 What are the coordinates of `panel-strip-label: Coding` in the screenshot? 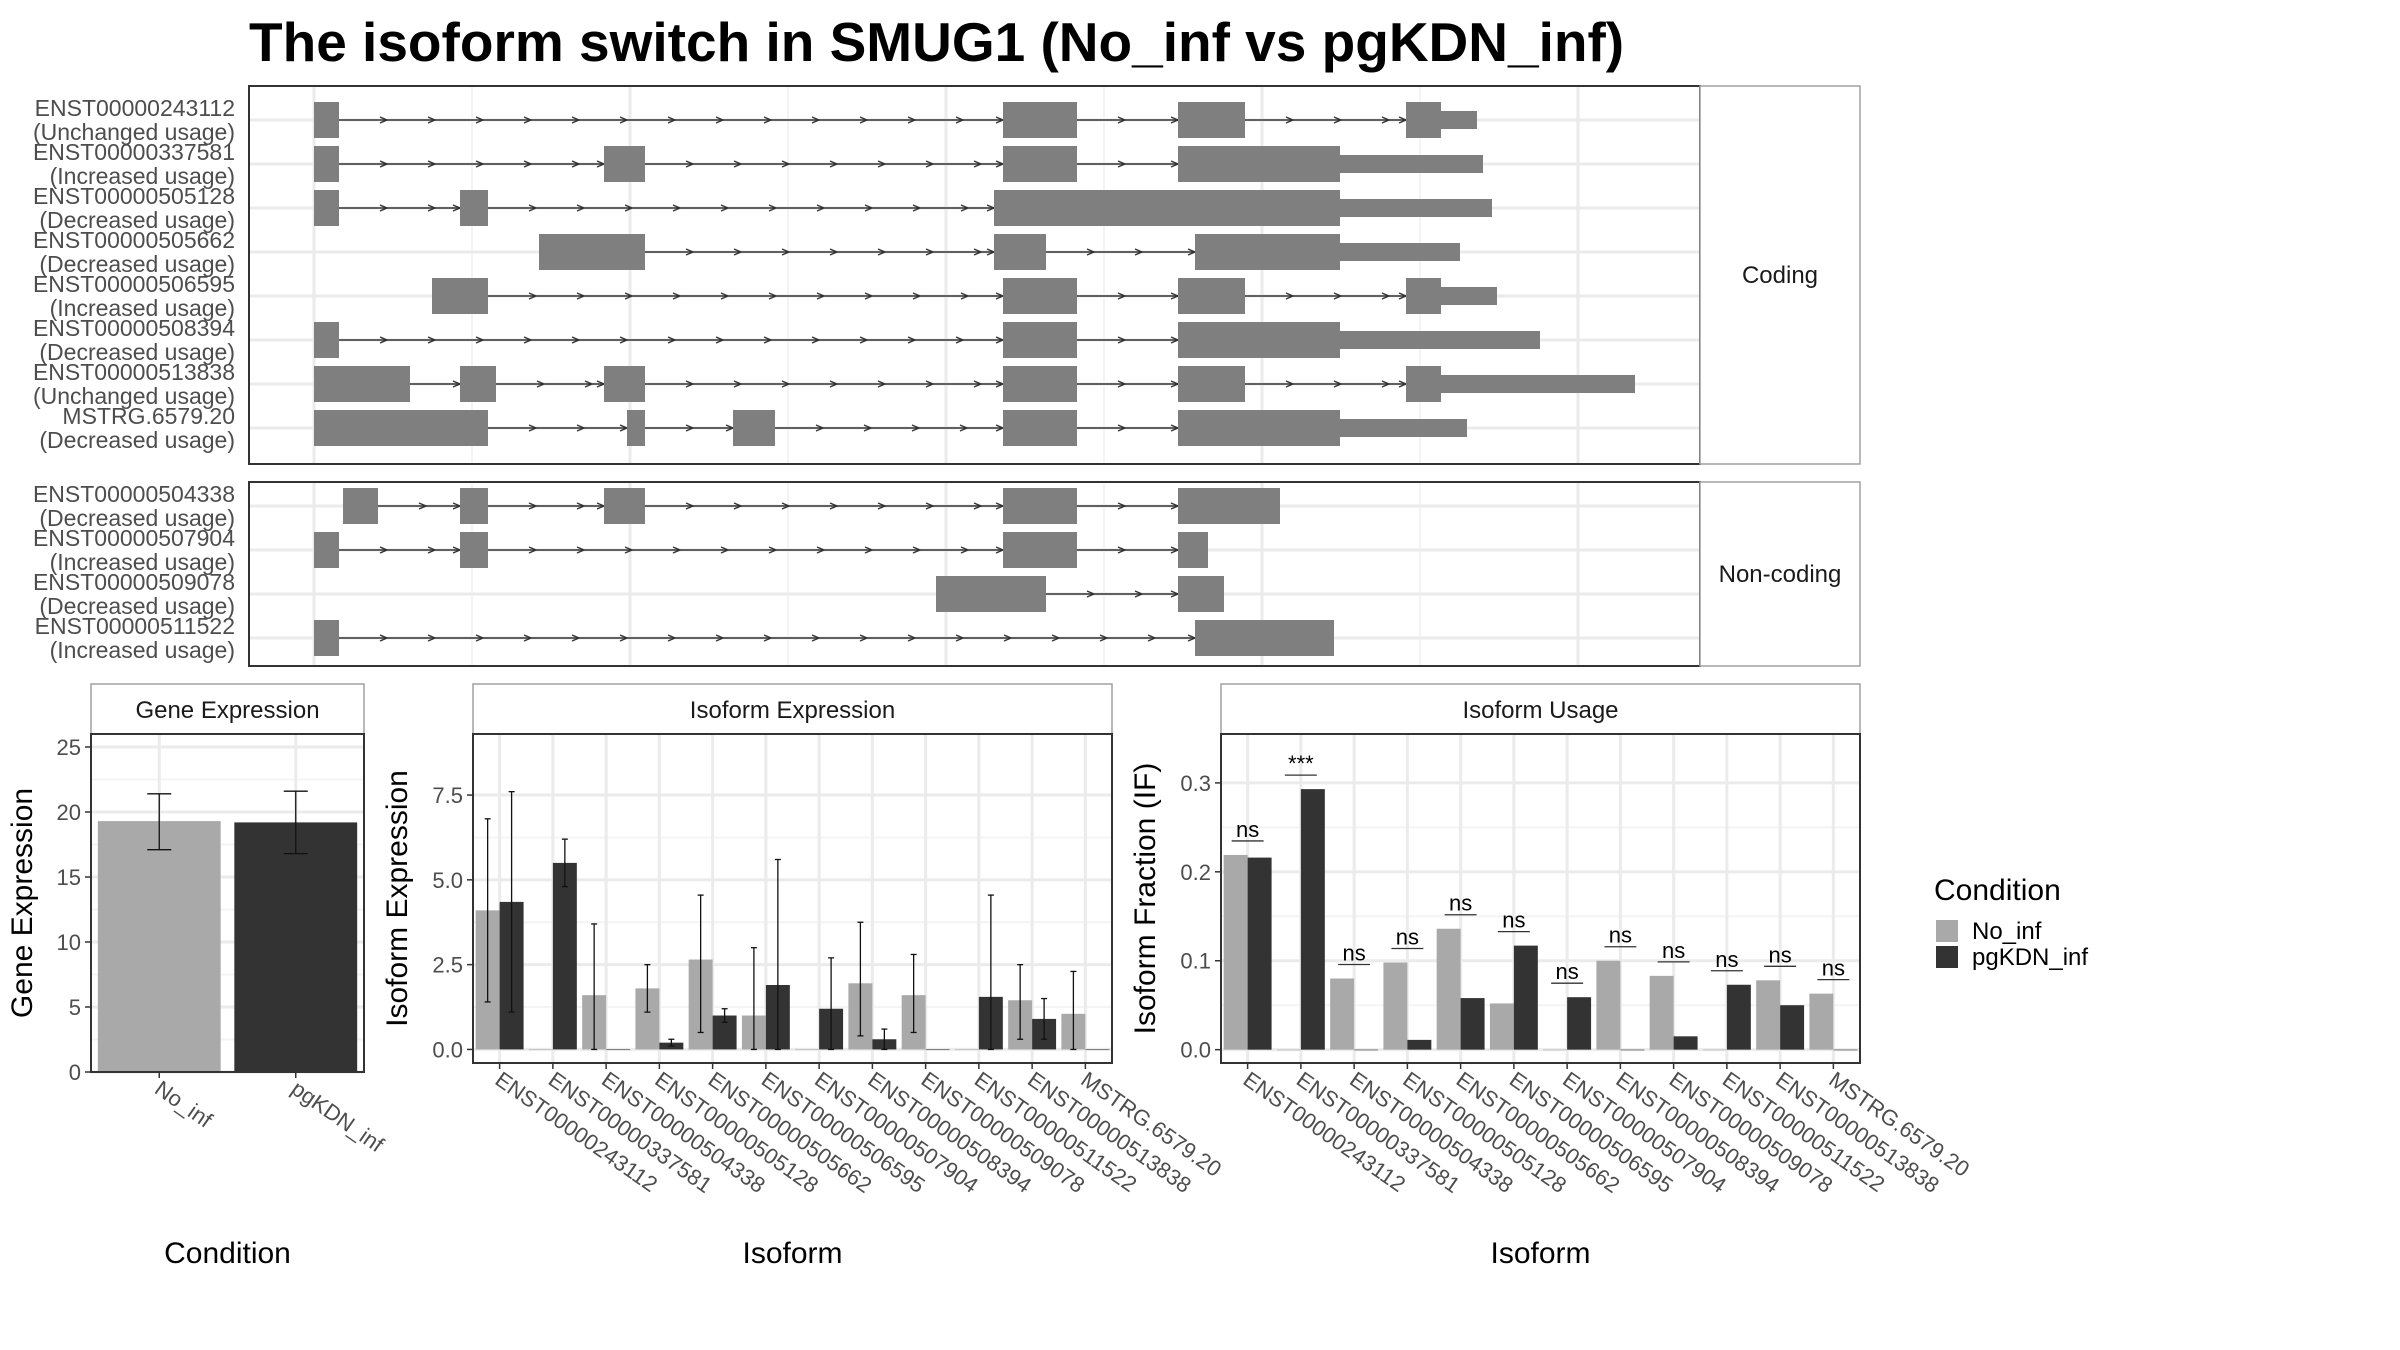 It's located at (1780, 275).